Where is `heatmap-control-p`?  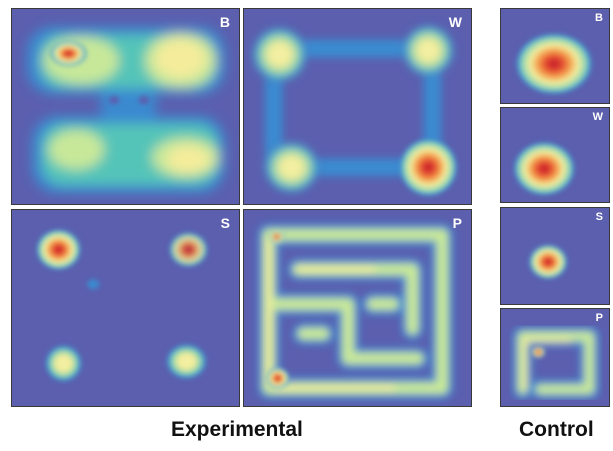
heatmap-control-p is located at coordinates (556, 363).